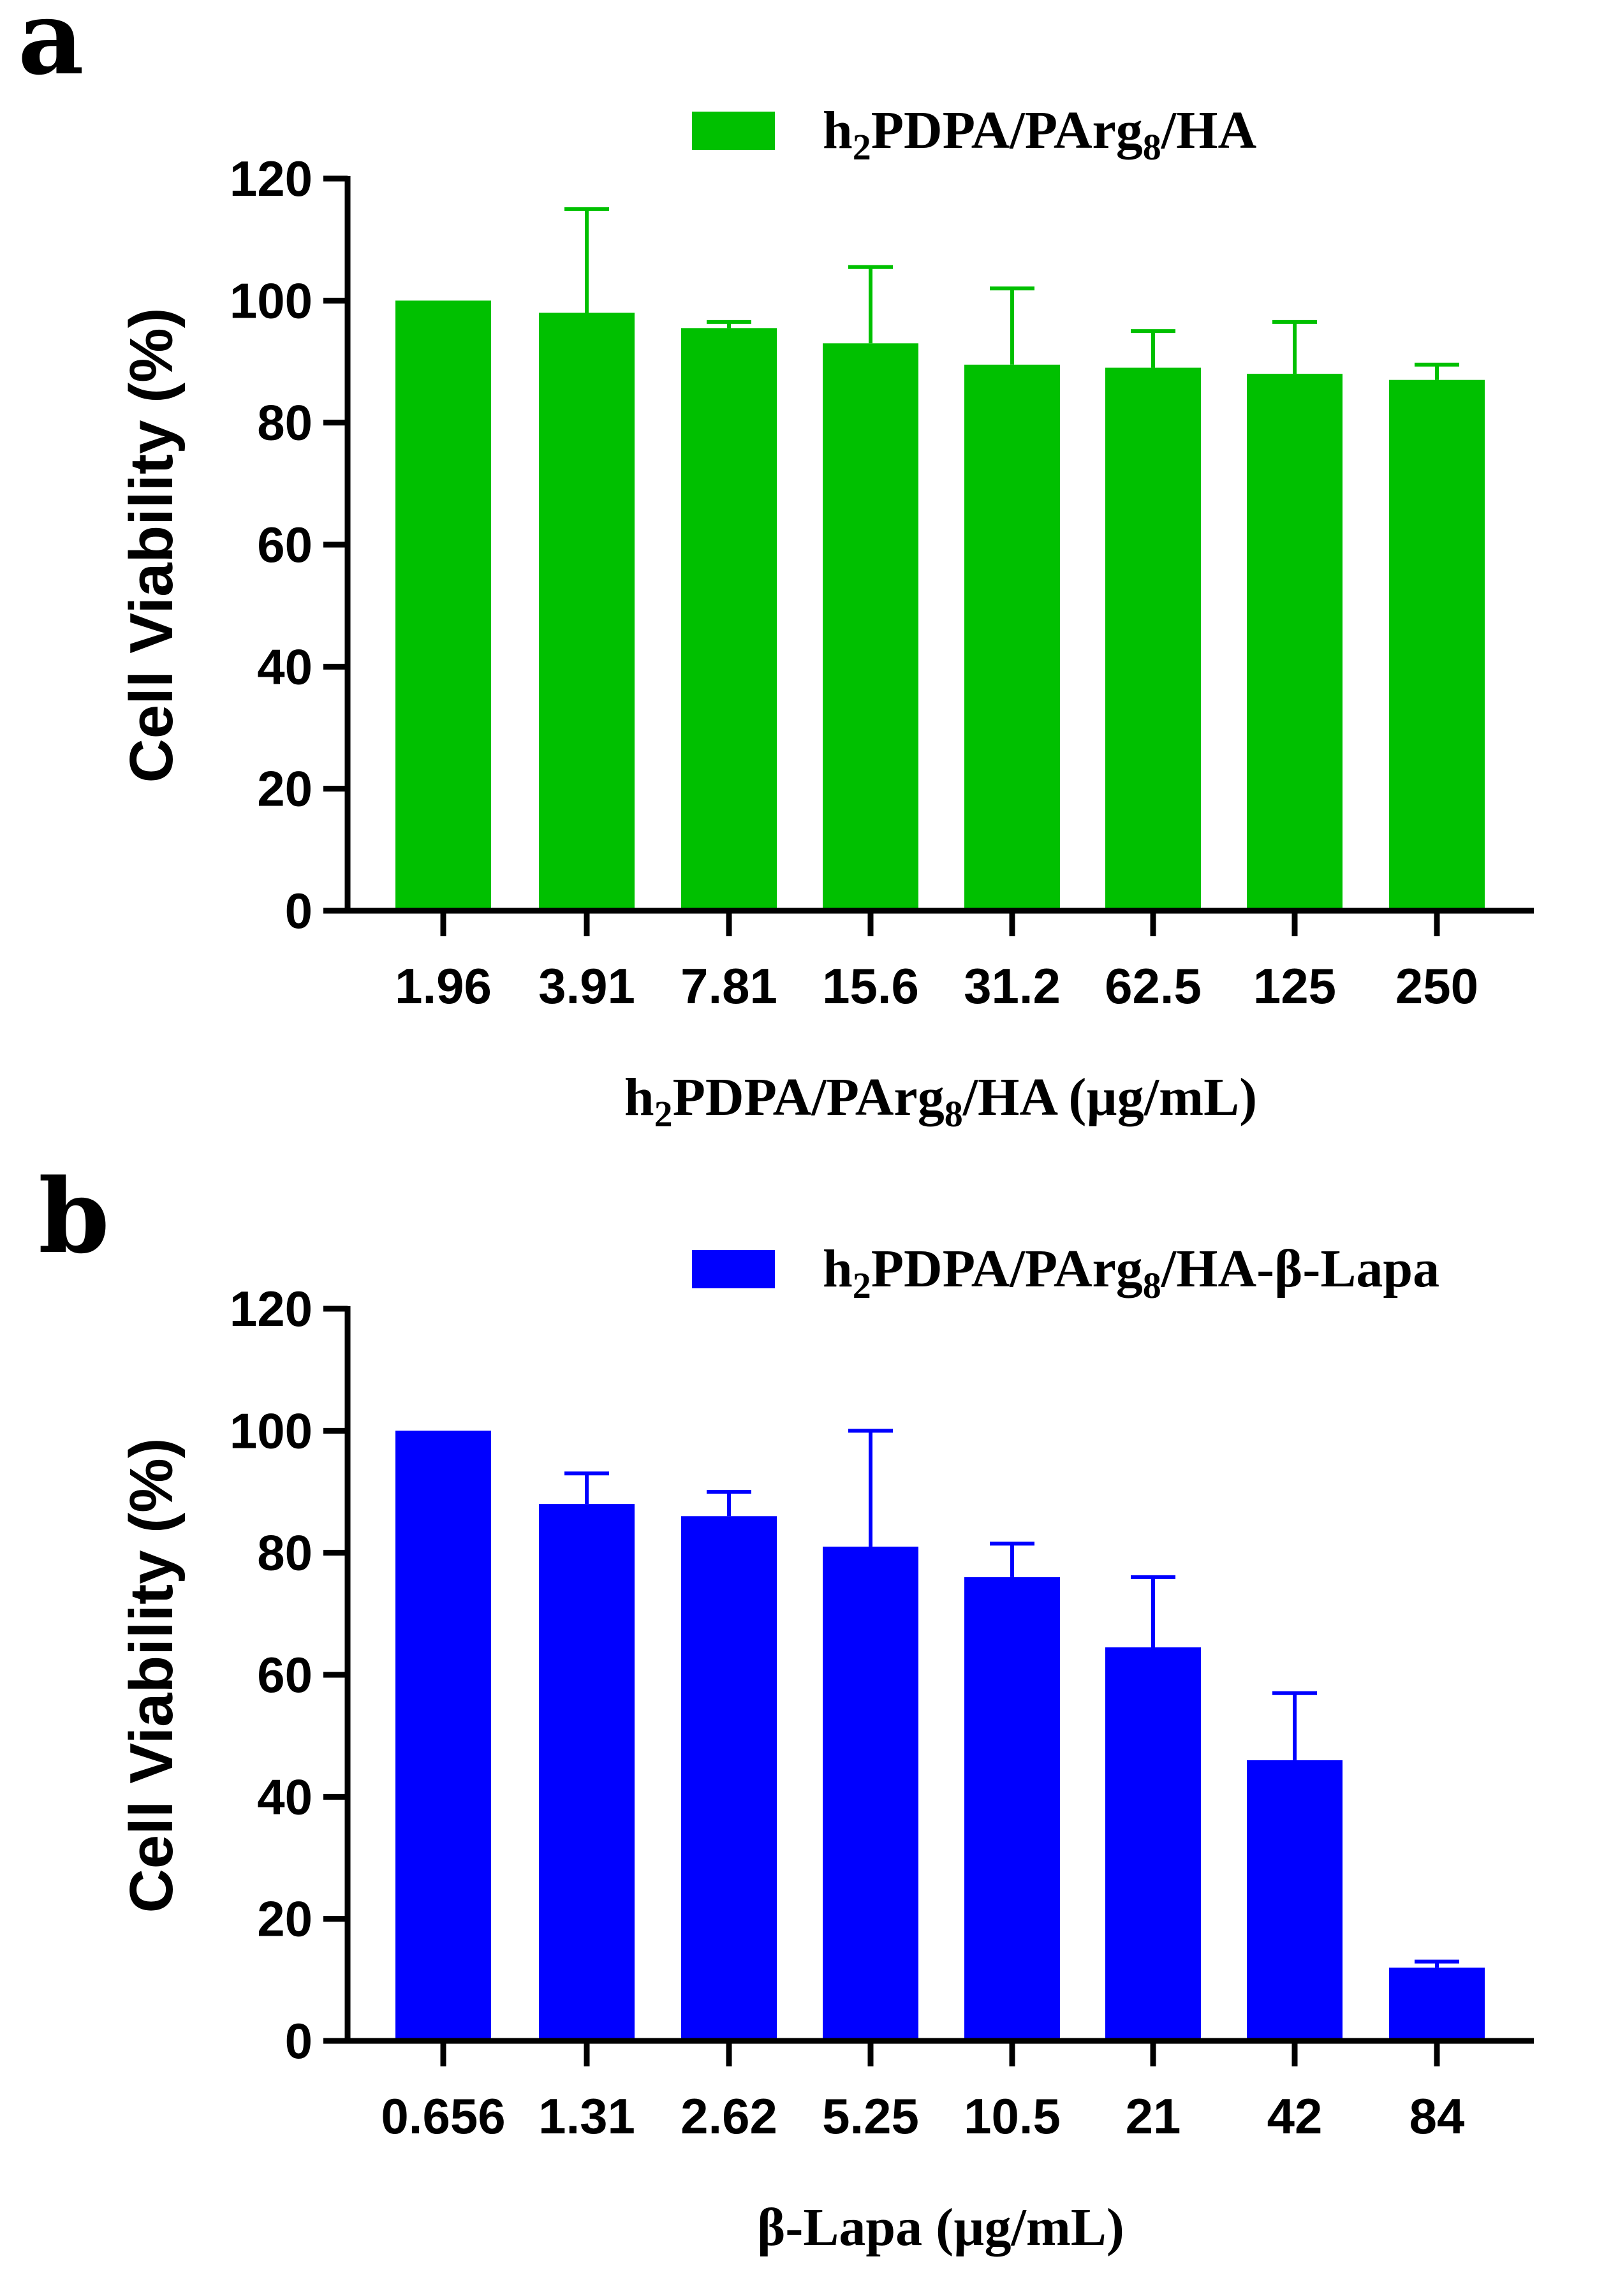  I want to click on x-tick-label: 250, so click(1436, 986).